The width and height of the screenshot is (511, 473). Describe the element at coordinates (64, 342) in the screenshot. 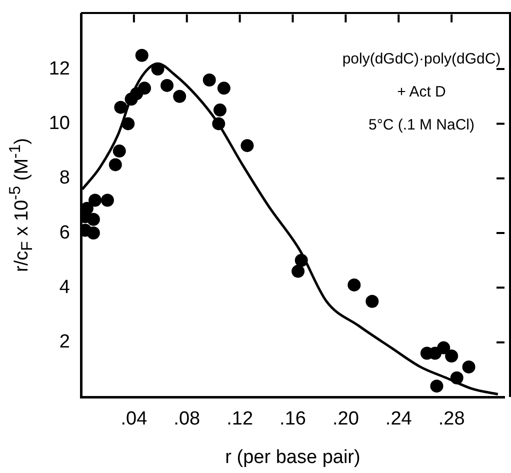

I see `y-tick-label: 2` at that location.